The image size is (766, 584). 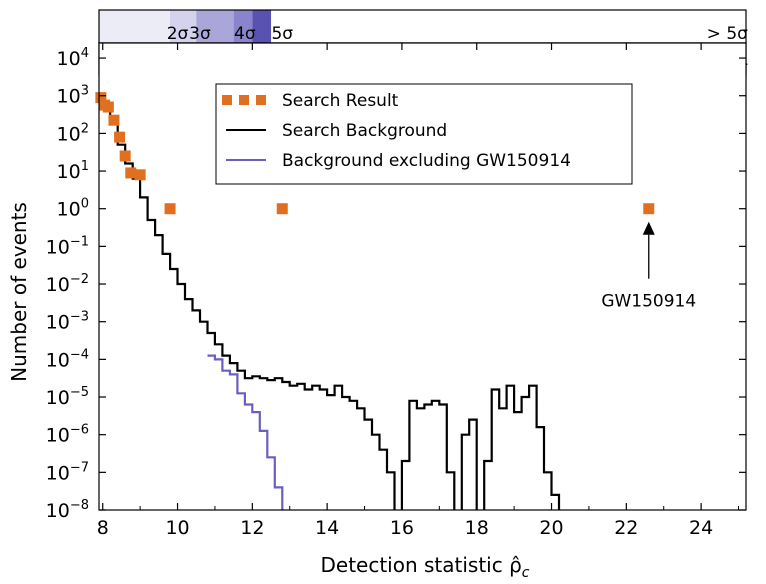 I want to click on x-axis-title-subscript: c, so click(x=526, y=573).